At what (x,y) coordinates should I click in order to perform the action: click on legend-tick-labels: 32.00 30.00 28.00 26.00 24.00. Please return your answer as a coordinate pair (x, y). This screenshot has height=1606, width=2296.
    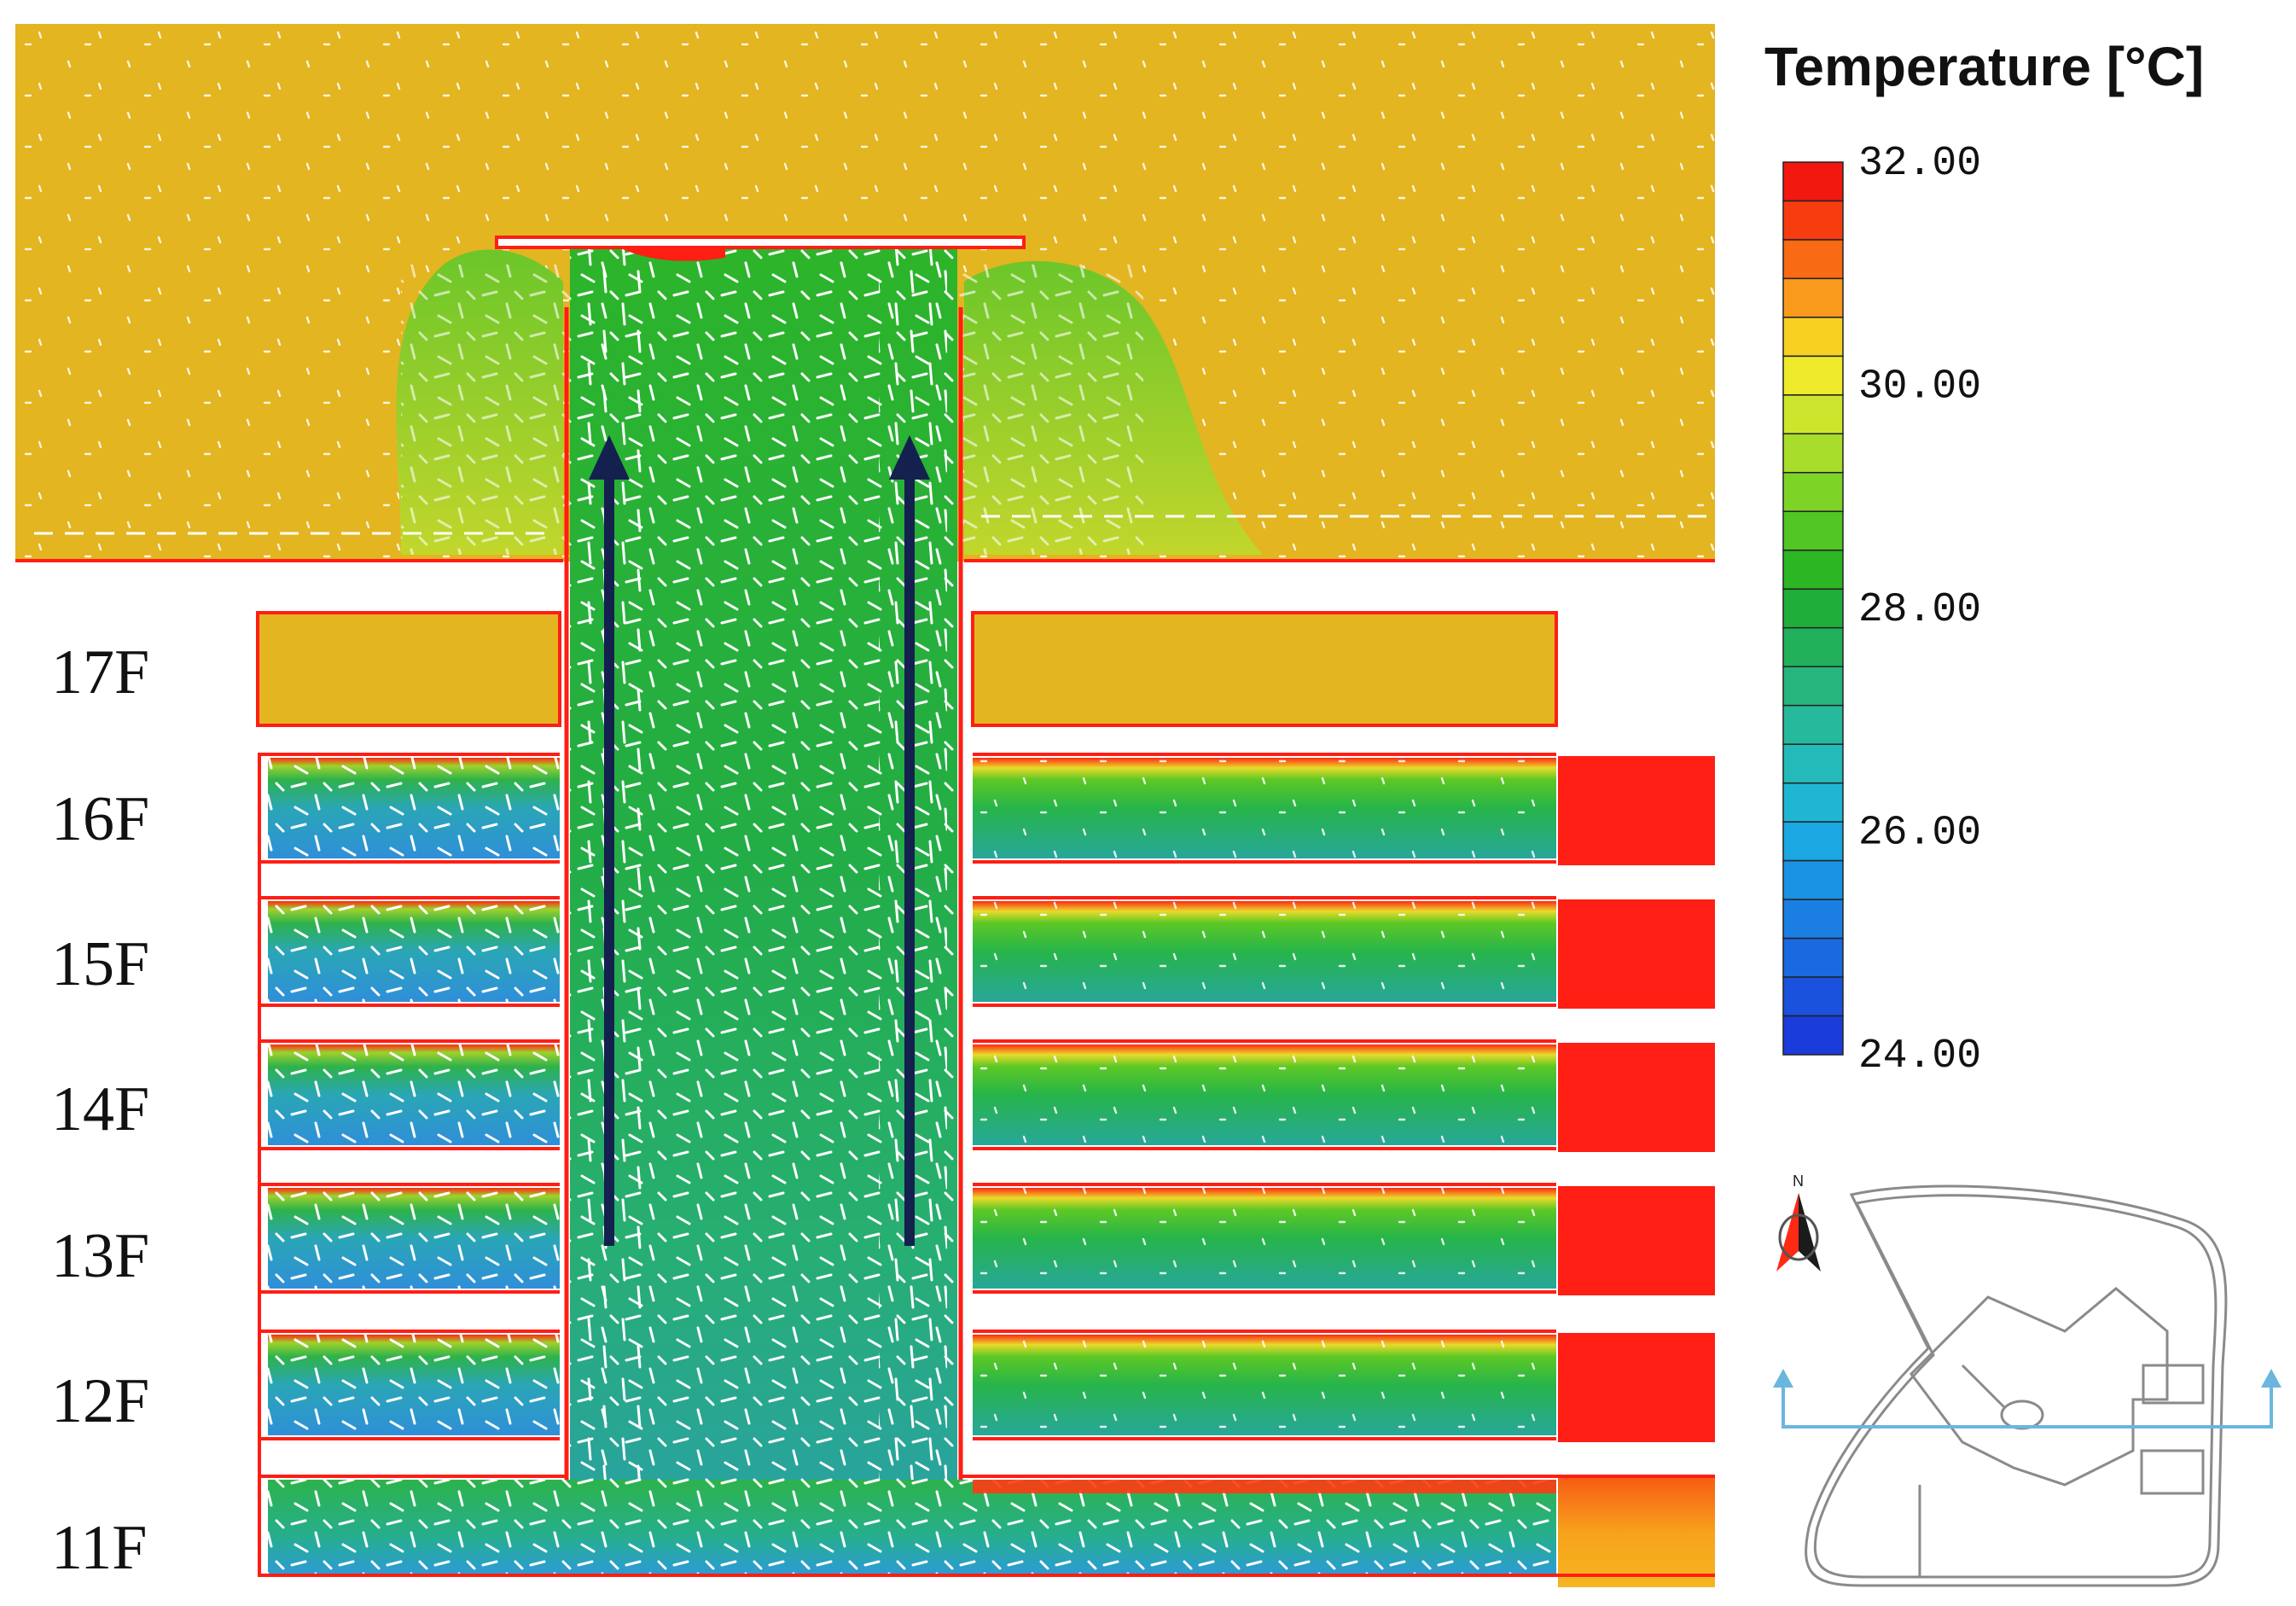
    Looking at the image, I should click on (1920, 610).